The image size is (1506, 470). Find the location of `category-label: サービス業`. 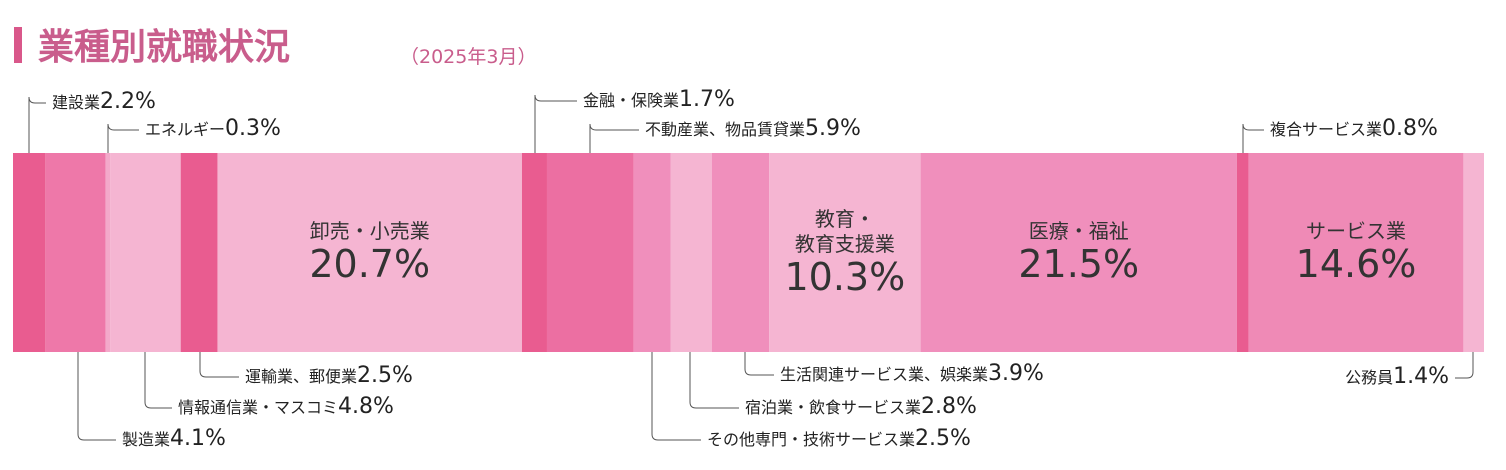

category-label: サービス業 is located at coordinates (1356, 231).